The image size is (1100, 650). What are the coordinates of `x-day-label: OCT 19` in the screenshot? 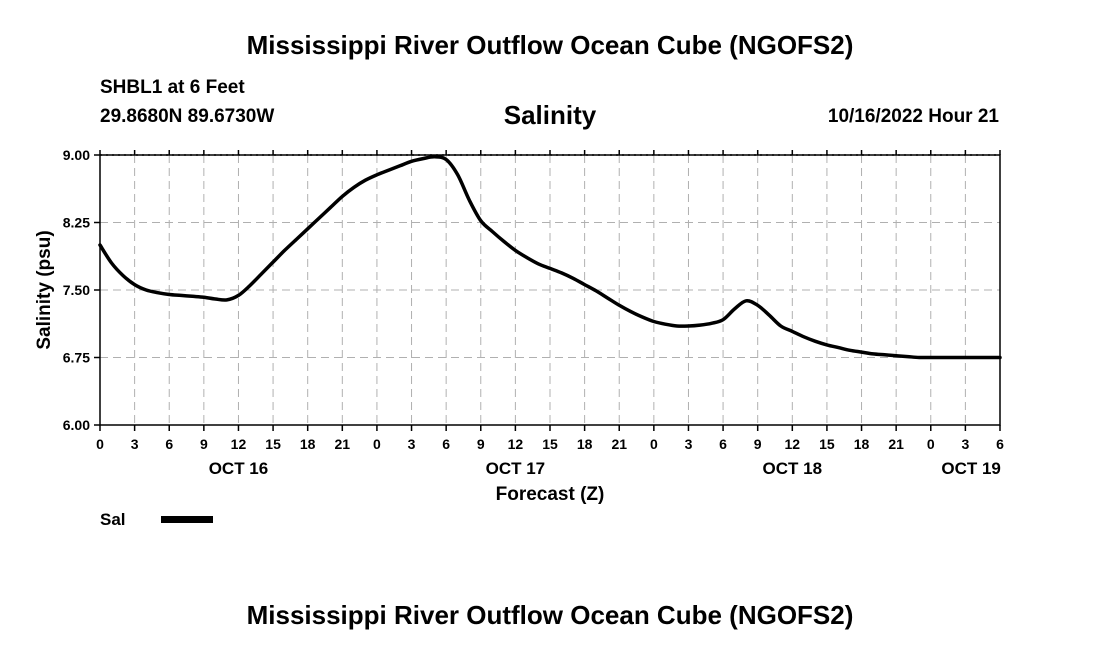 It's located at (971, 468).